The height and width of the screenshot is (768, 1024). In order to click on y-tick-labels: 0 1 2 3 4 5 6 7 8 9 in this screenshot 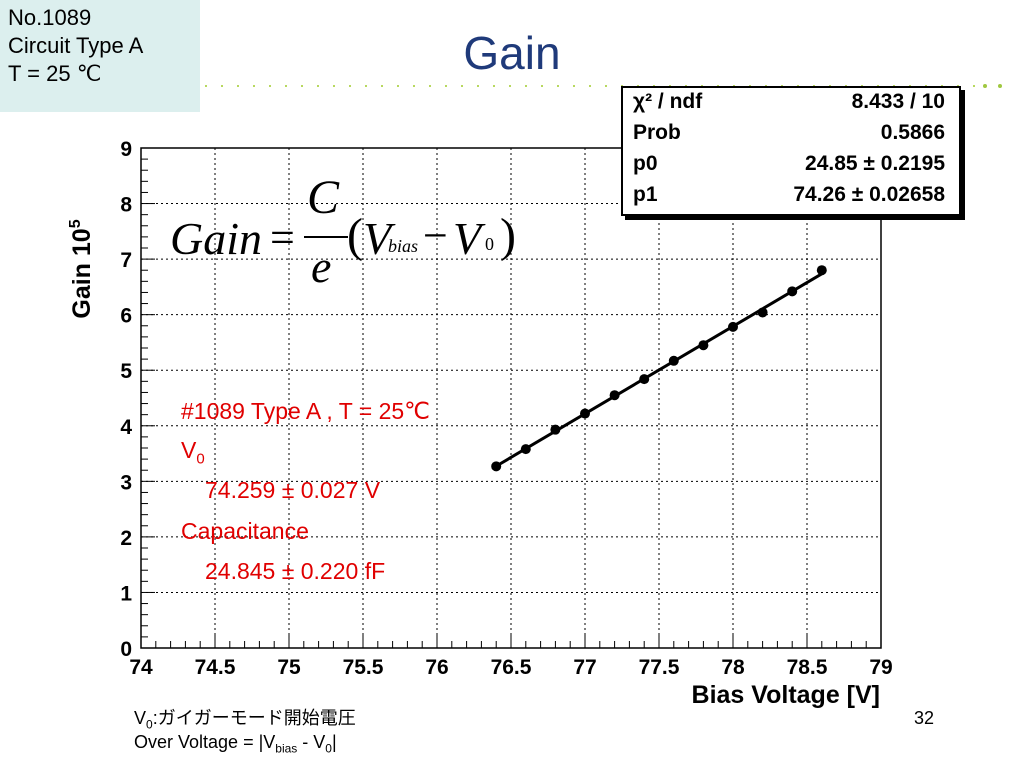, I will do `click(126, 399)`.